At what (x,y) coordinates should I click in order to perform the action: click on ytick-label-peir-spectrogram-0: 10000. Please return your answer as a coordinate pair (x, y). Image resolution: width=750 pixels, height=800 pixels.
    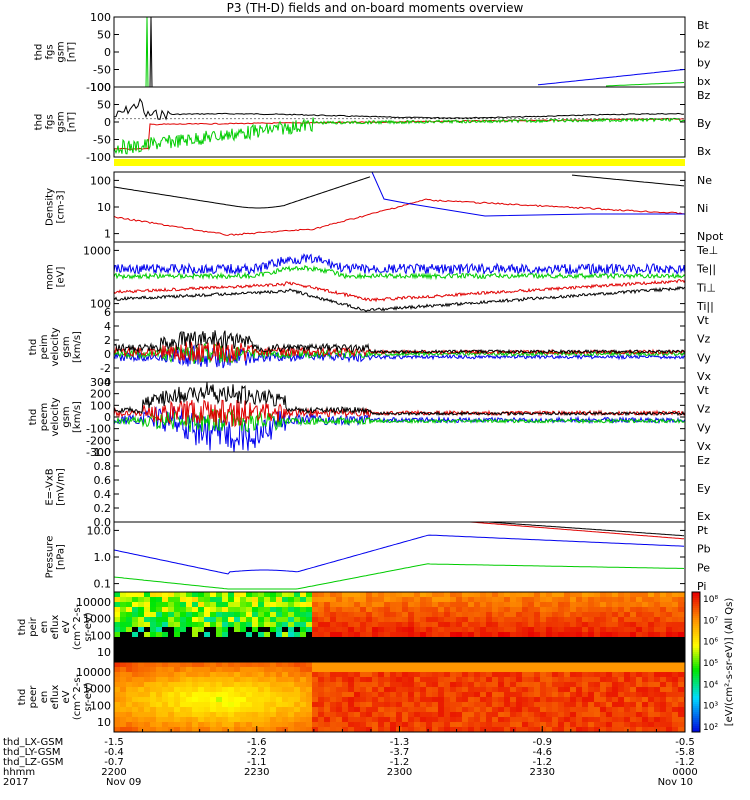
    Looking at the image, I should click on (93, 602).